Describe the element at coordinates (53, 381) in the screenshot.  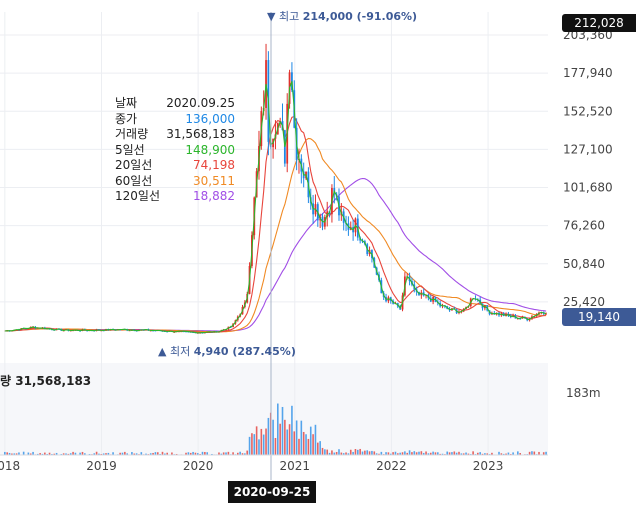
I see `volume-label-value: 31,568,183` at that location.